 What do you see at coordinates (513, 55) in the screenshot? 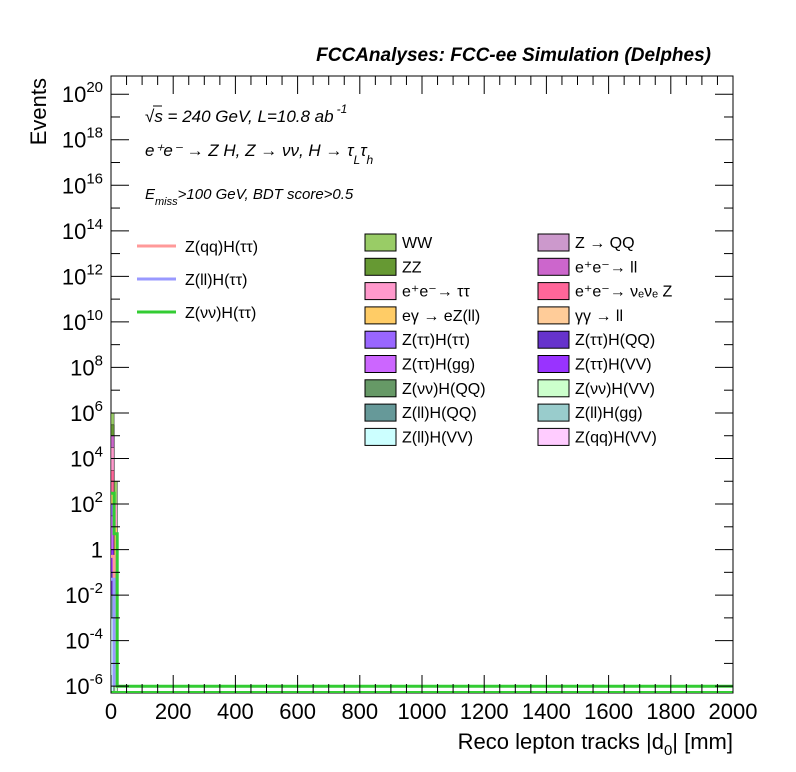
I see `chart-header: FCCAnalyses: FCC-ee Simulation (Delphes)` at bounding box center [513, 55].